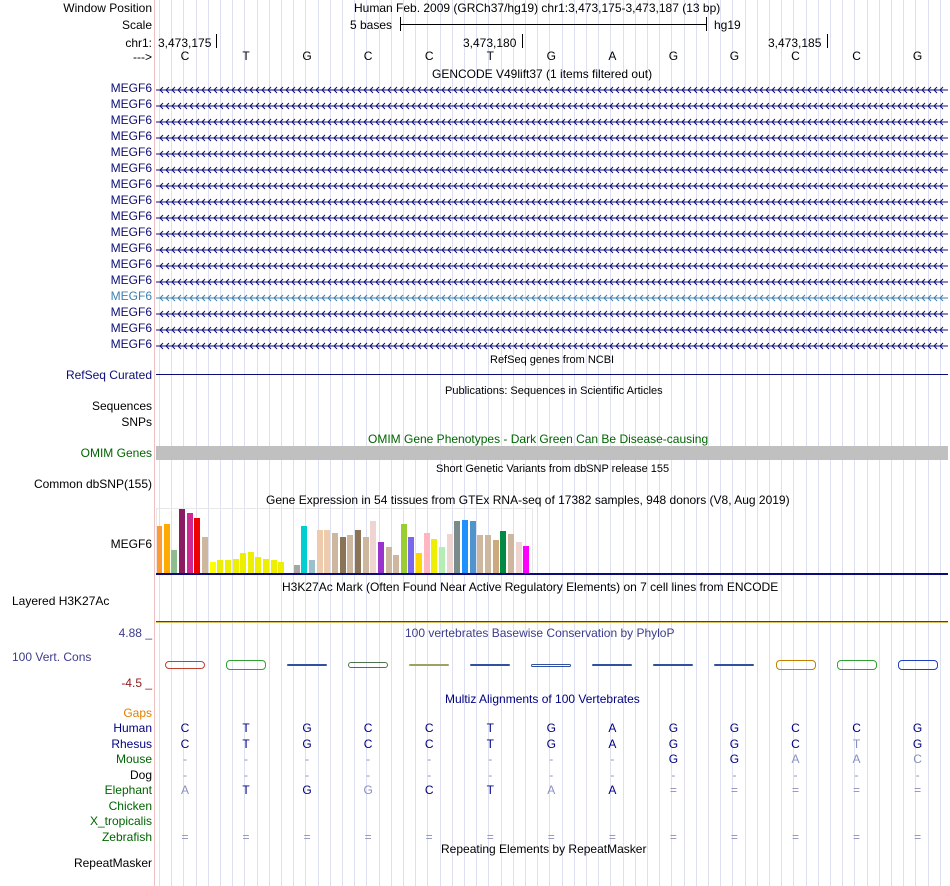  What do you see at coordinates (140, 774) in the screenshot?
I see `multiz-species-label: Dog` at bounding box center [140, 774].